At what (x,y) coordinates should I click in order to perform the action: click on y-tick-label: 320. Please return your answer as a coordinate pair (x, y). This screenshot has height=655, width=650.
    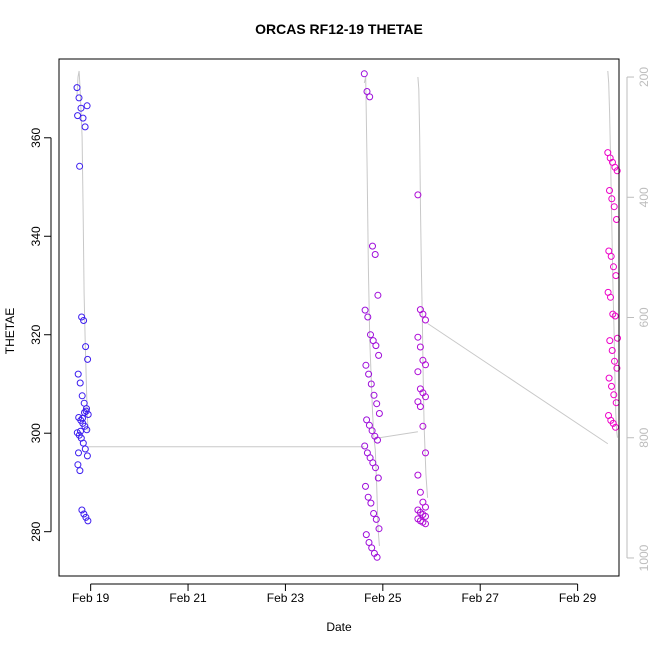
    Looking at the image, I should click on (36, 334).